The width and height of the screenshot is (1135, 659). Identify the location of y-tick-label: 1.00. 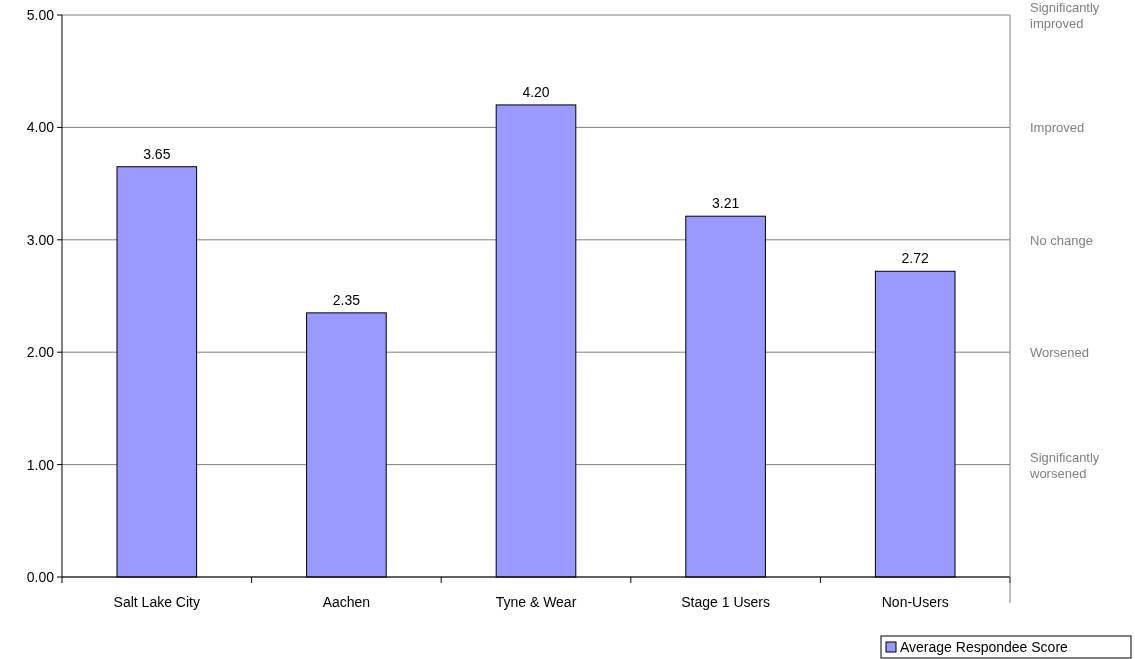
(40, 464).